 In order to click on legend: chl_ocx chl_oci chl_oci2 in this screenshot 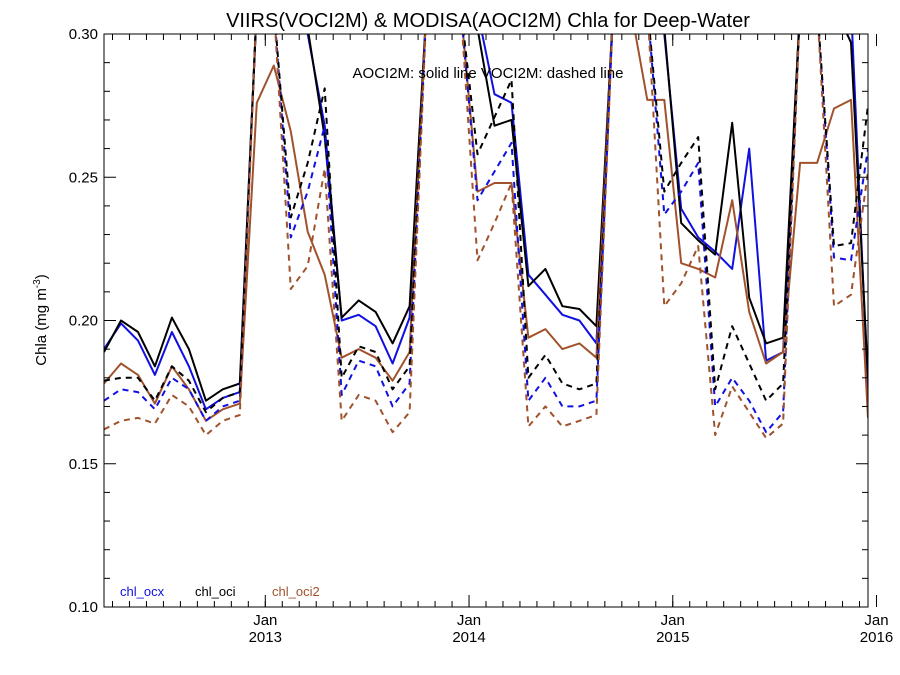, I will do `click(220, 591)`.